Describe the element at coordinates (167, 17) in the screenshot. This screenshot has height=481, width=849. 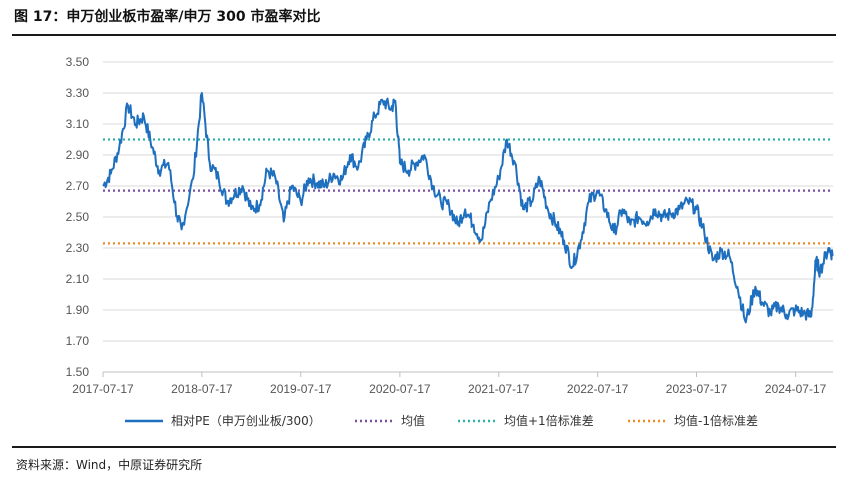
I see `chart-title: 图 17：申万创业板市盈率/申万 300 市盈率对比` at that location.